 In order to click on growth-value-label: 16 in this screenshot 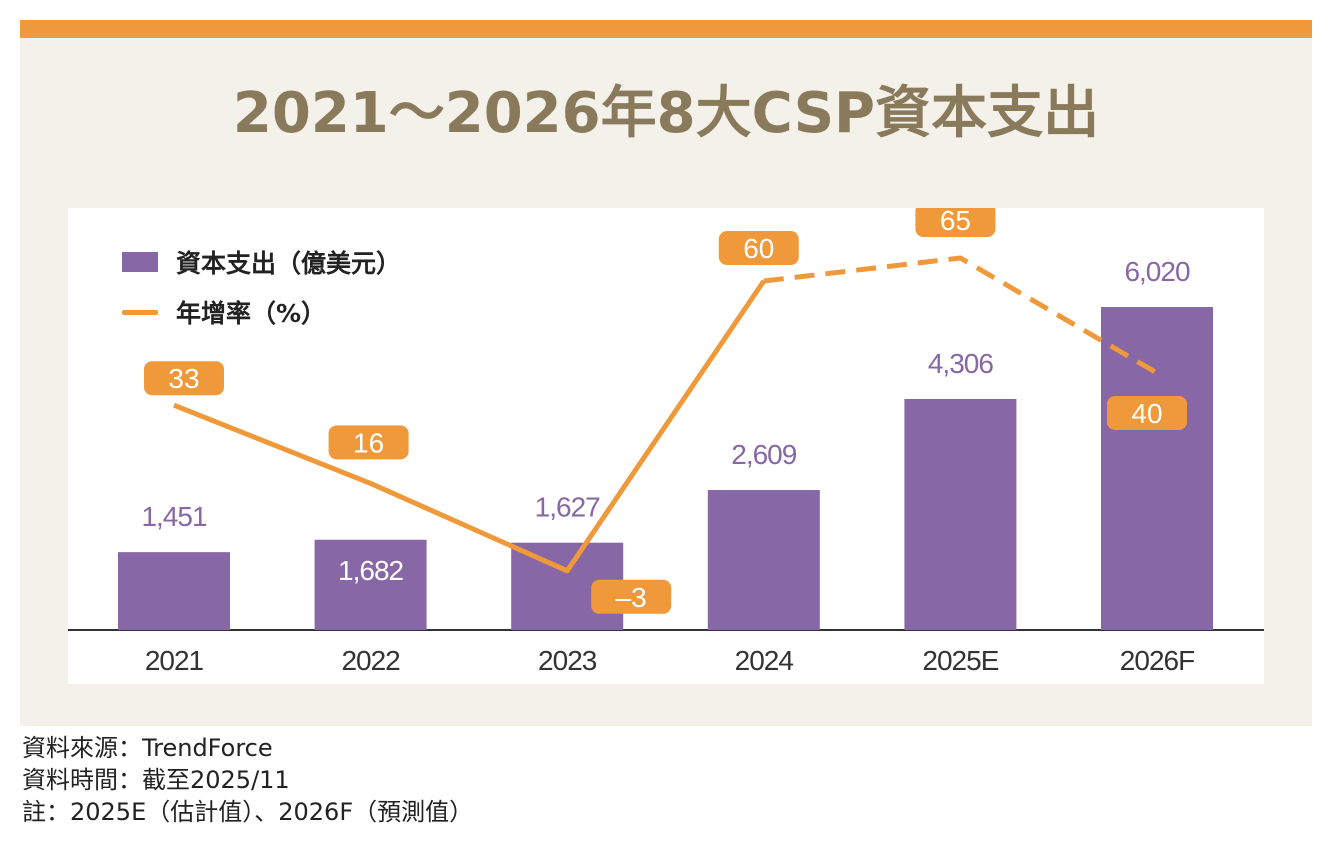, I will do `click(368, 442)`.